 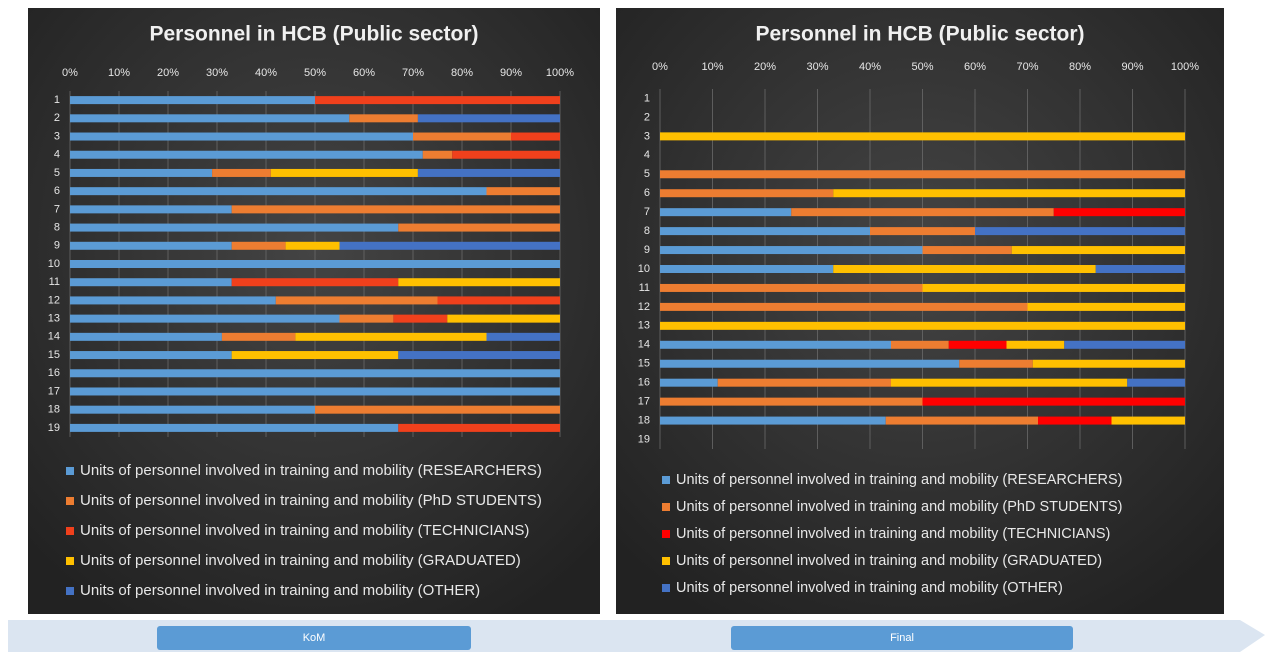 What do you see at coordinates (54, 410) in the screenshot?
I see `y-tick-label: 18` at bounding box center [54, 410].